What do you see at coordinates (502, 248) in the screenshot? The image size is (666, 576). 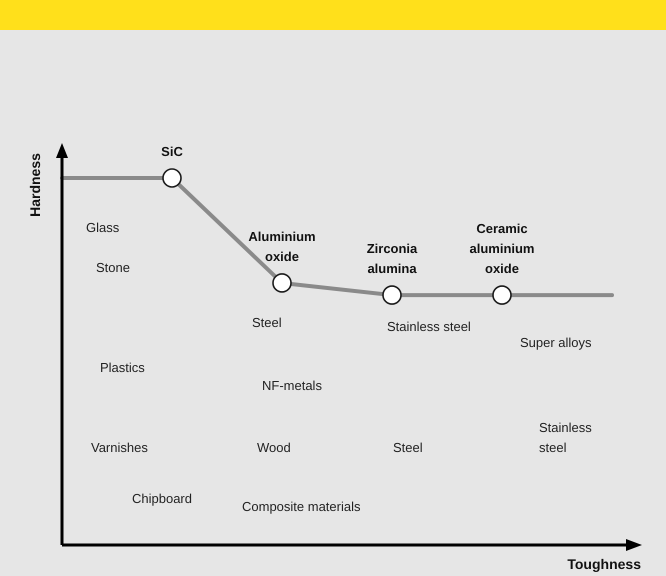 I see `x-tick-label: Ceramic aluminium oxide` at bounding box center [502, 248].